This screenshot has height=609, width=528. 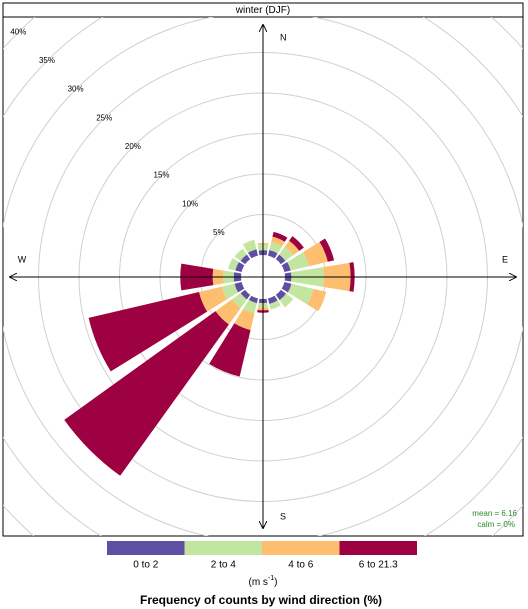 I want to click on compass-label: S, so click(x=283, y=516).